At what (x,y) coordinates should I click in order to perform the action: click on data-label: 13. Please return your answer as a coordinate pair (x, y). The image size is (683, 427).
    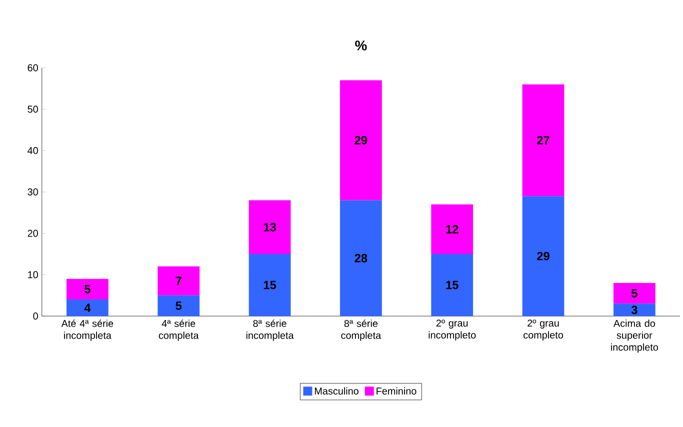
    Looking at the image, I should click on (270, 227).